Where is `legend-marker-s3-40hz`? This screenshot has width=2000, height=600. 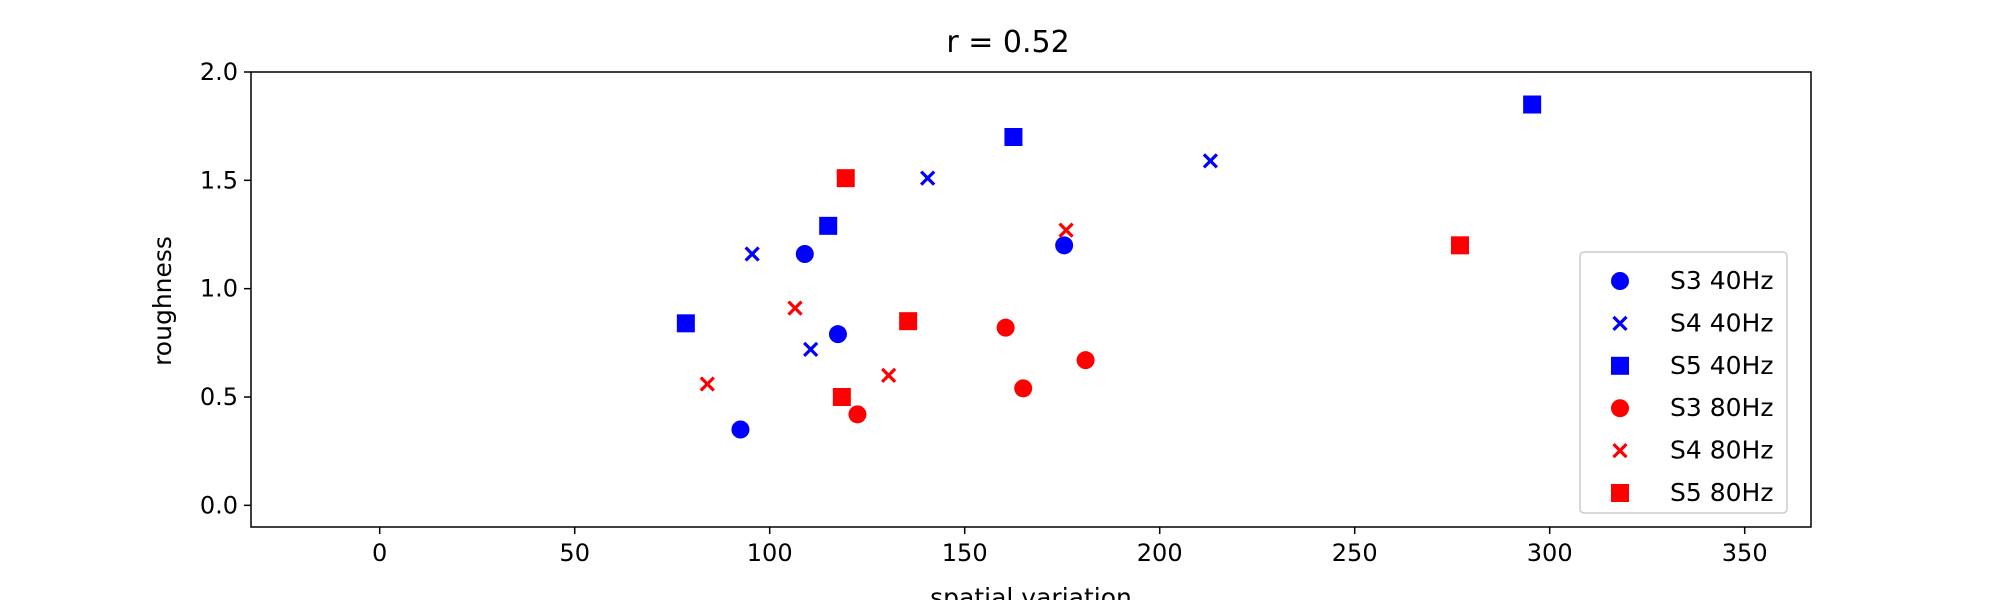 legend-marker-s3-40hz is located at coordinates (1620, 281).